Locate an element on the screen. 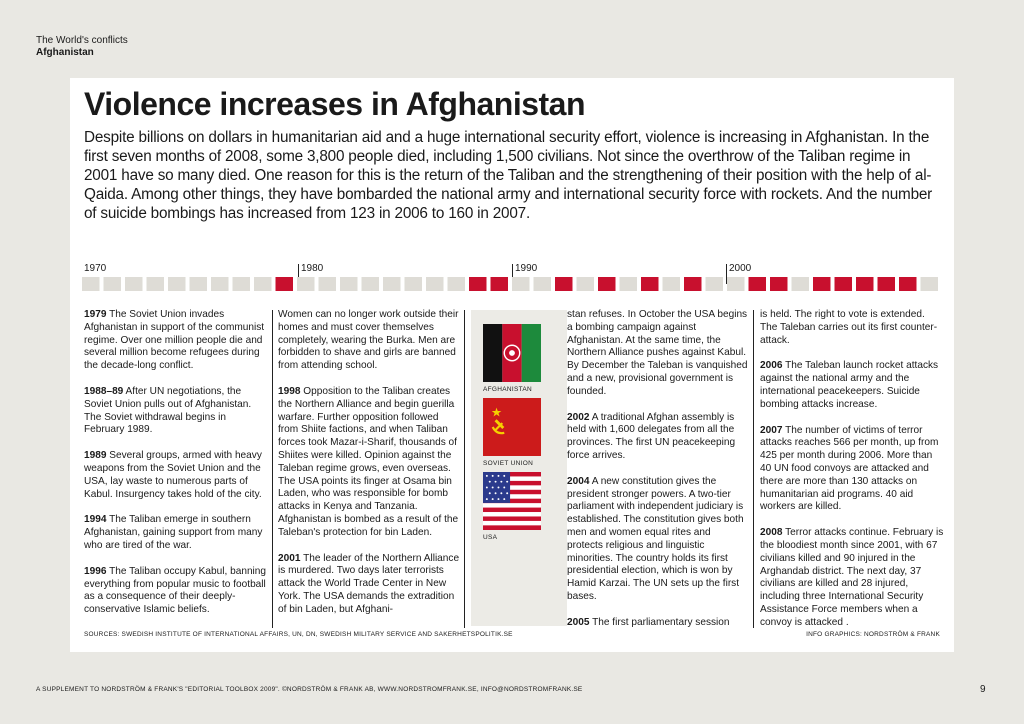  timeline-year-2004 is located at coordinates (822, 284).